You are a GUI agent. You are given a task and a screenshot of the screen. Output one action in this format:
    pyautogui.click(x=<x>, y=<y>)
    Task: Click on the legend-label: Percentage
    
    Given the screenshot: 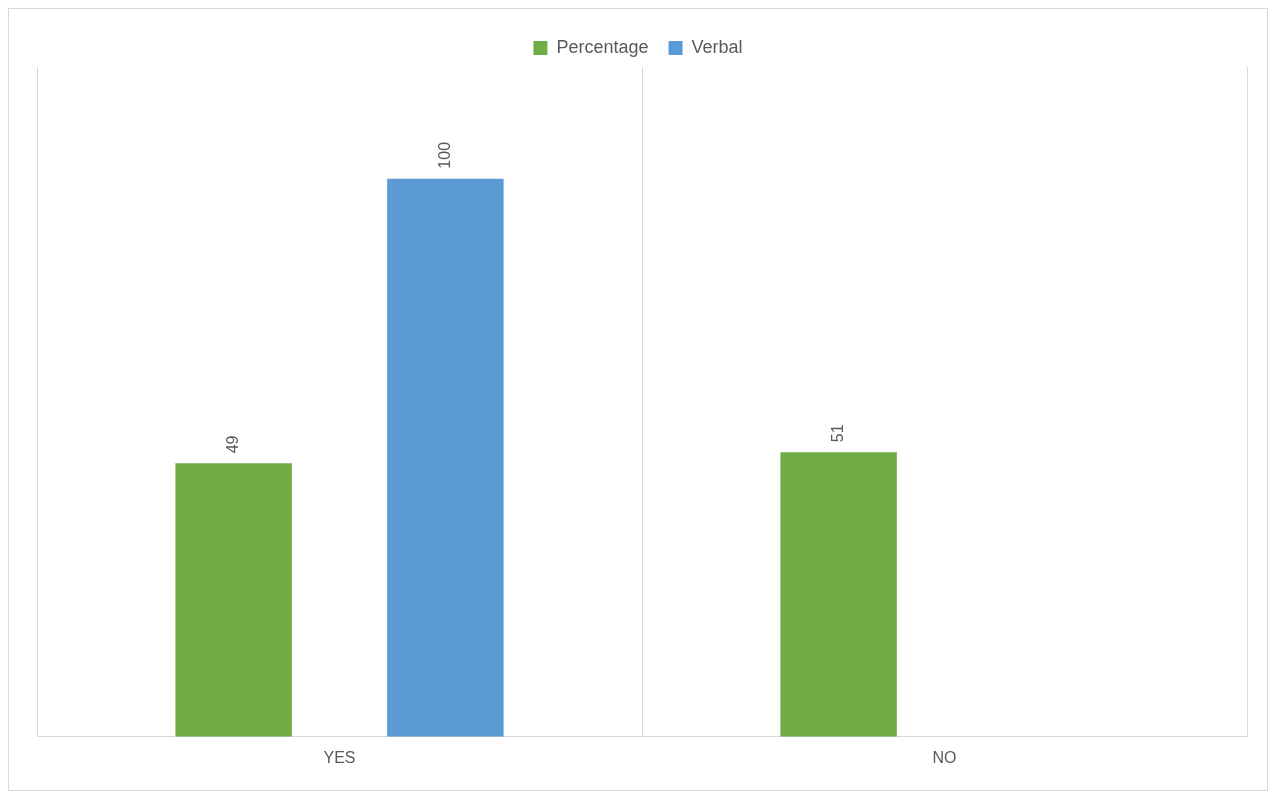 What is the action you would take?
    pyautogui.click(x=602, y=46)
    